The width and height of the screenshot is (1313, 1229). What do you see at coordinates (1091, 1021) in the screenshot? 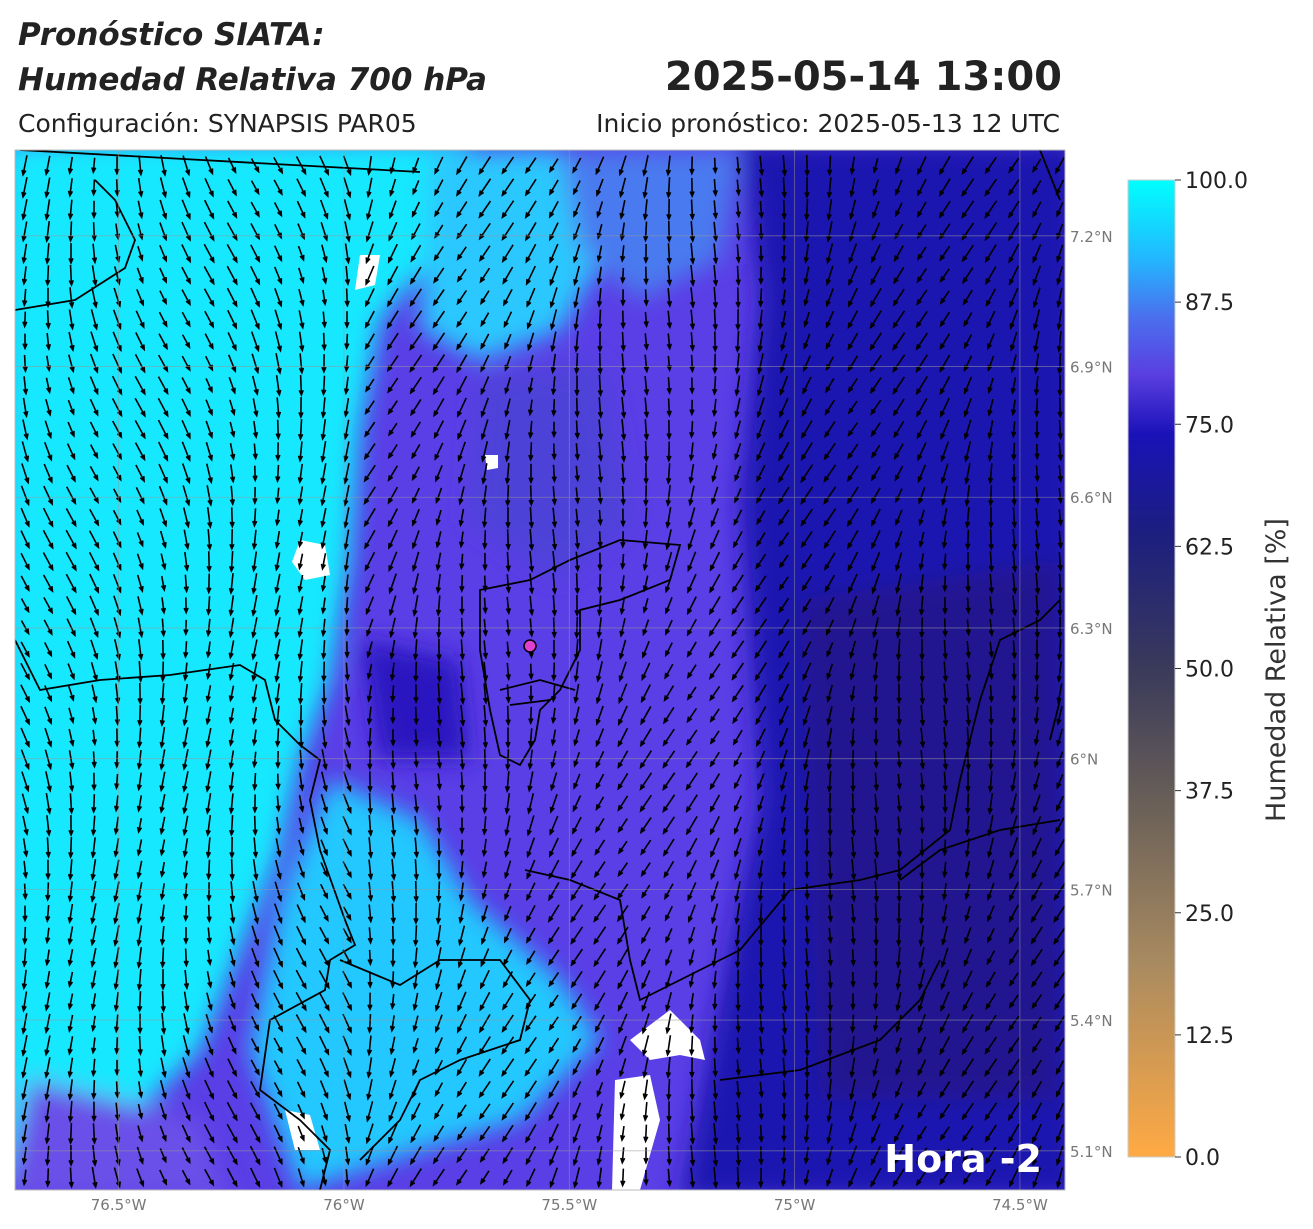
I see `lat-tick-label: 5.4°N` at bounding box center [1091, 1021].